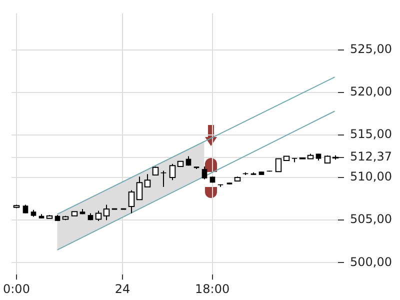 Image resolution: width=400 pixels, height=300 pixels. Describe the element at coordinates (371, 134) in the screenshot. I see `y-tick-label: 515,00` at that location.